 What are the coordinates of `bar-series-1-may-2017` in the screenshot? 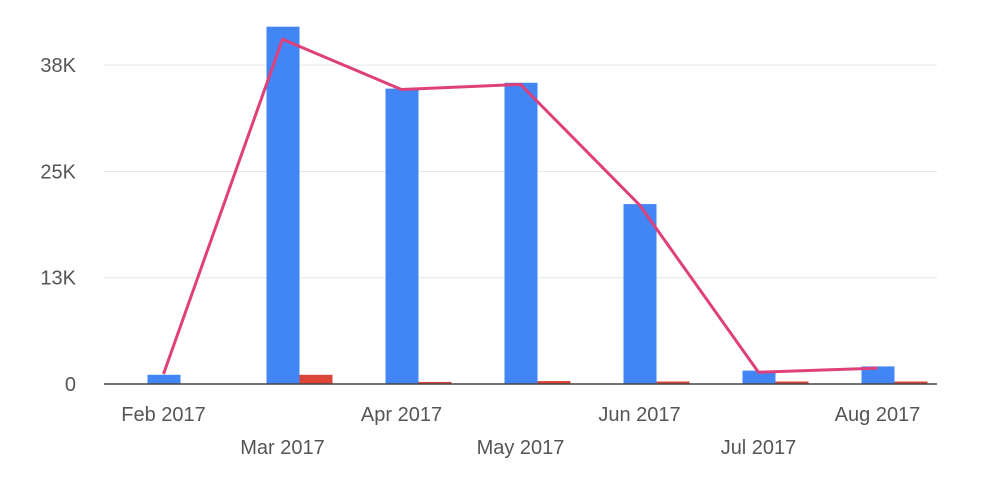 It's located at (521, 233).